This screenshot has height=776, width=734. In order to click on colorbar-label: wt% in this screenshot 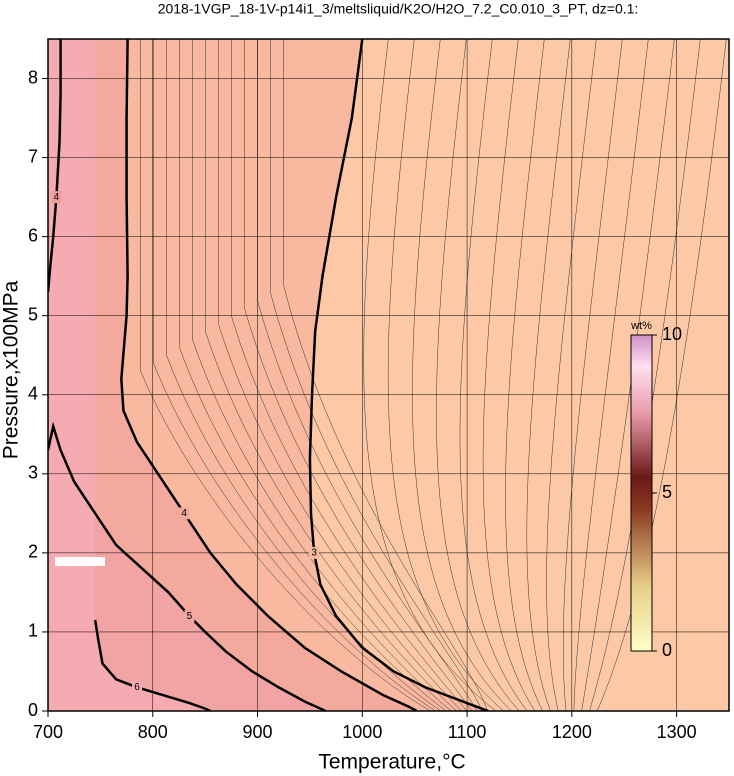, I will do `click(641, 326)`.